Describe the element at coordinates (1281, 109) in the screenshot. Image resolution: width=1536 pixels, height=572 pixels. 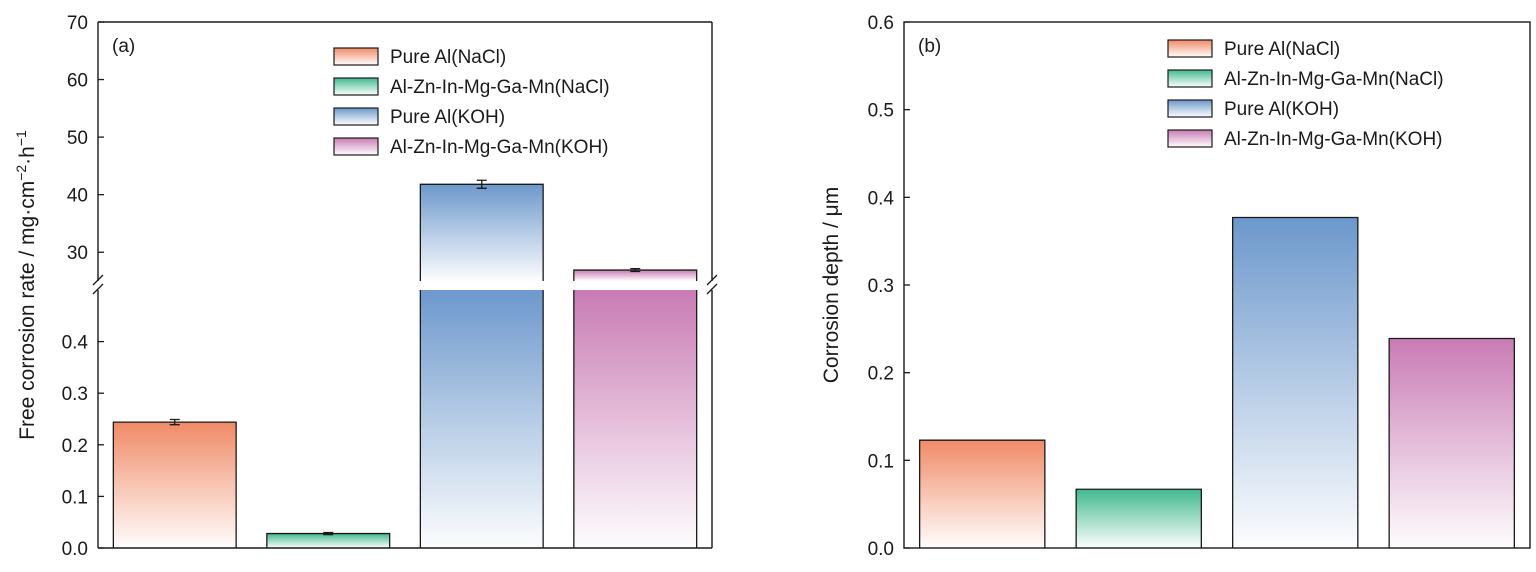
I see `panel-b-legend-label-pure-al-koh: Pure Al(KOH)` at that location.